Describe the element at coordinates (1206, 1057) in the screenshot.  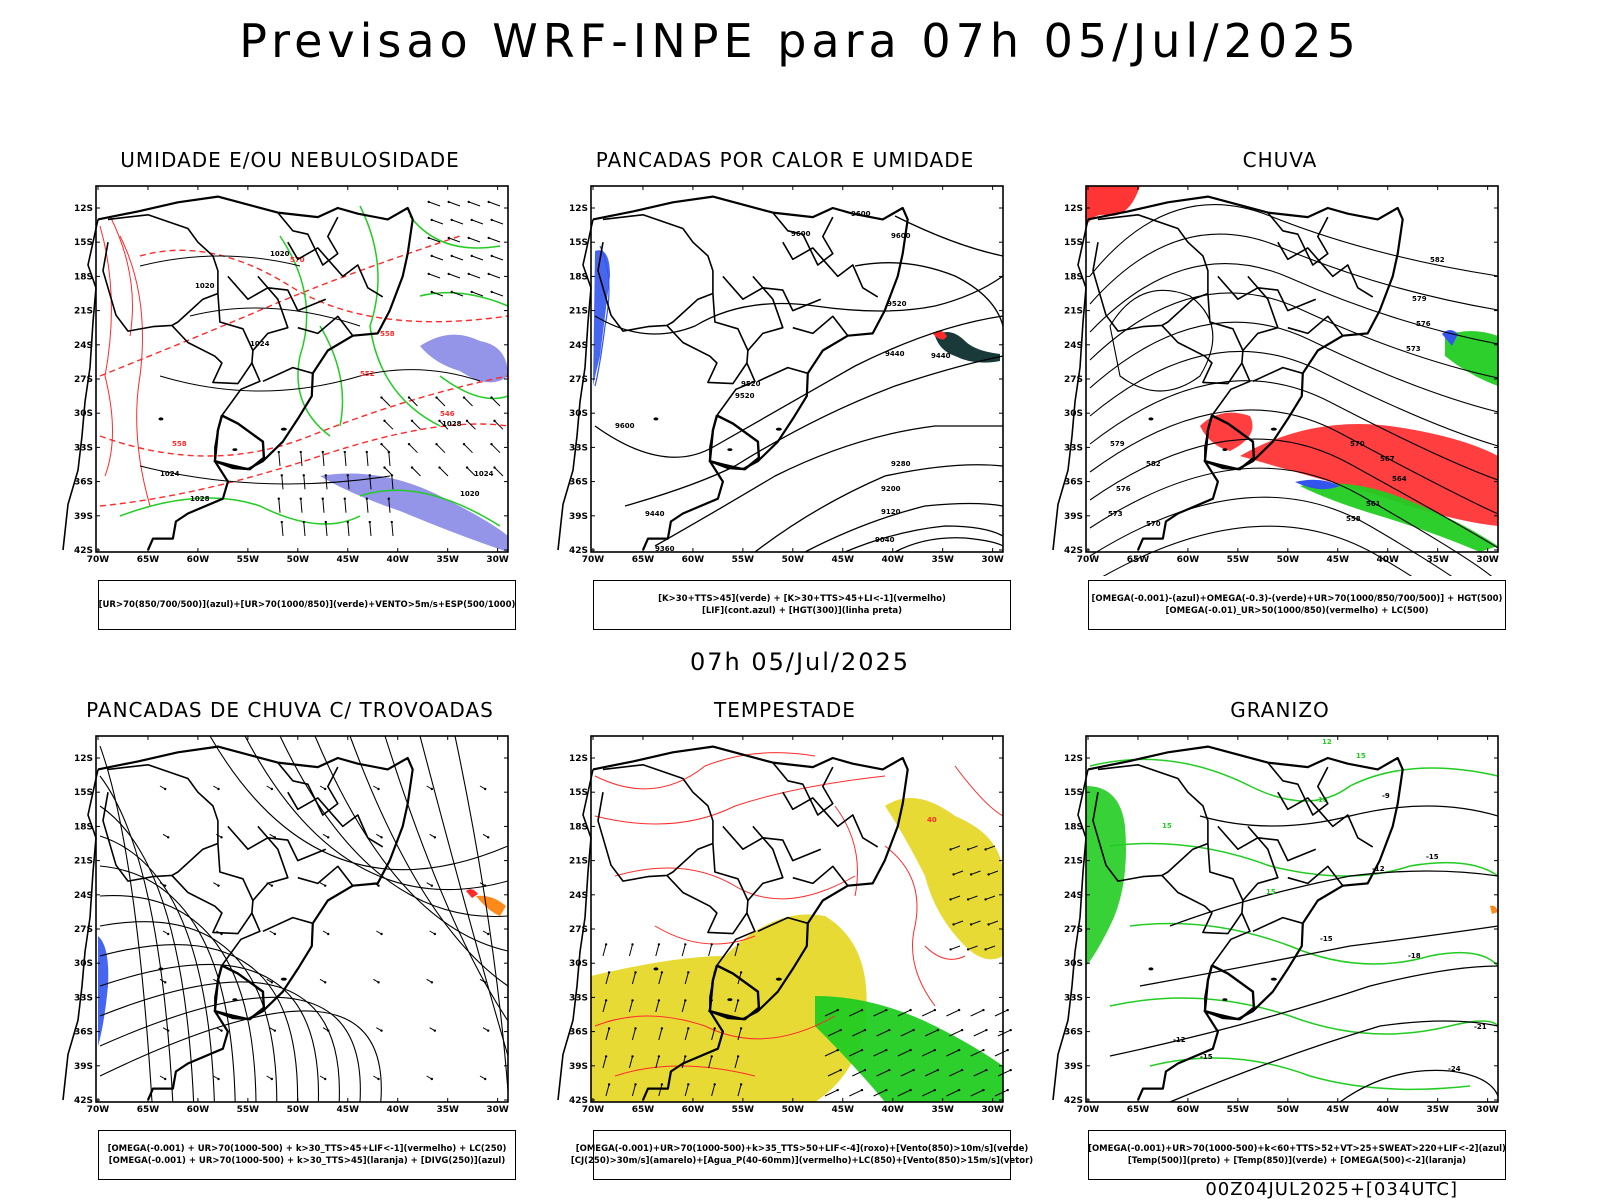
I see `contour-label: -15` at that location.